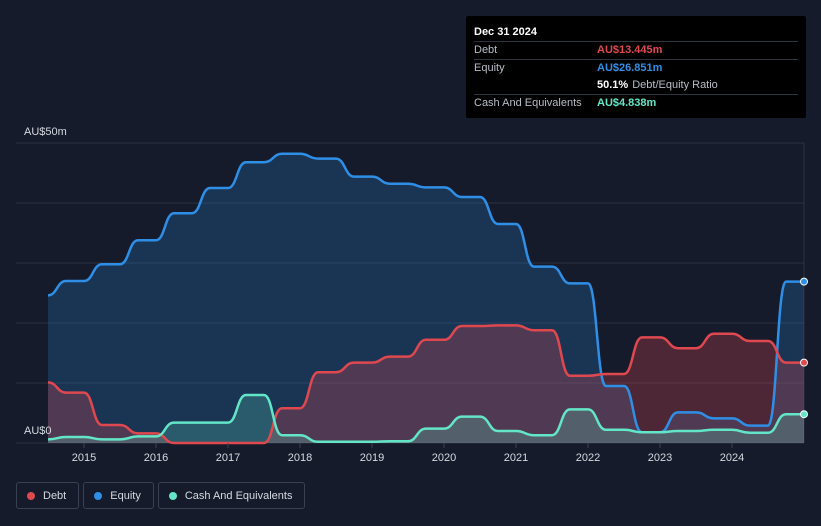 The width and height of the screenshot is (821, 526). I want to click on tooltip-cash-row: Cash And Equivalents AU$4.838m, so click(636, 103).